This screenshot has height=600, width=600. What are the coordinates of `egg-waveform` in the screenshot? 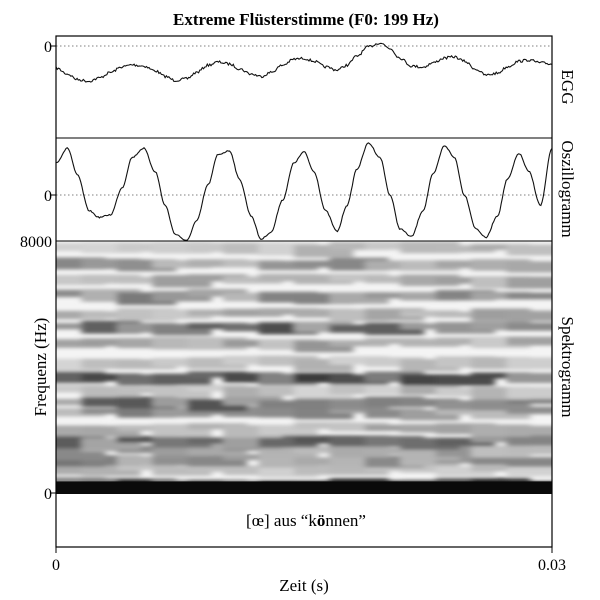 It's located at (304, 62).